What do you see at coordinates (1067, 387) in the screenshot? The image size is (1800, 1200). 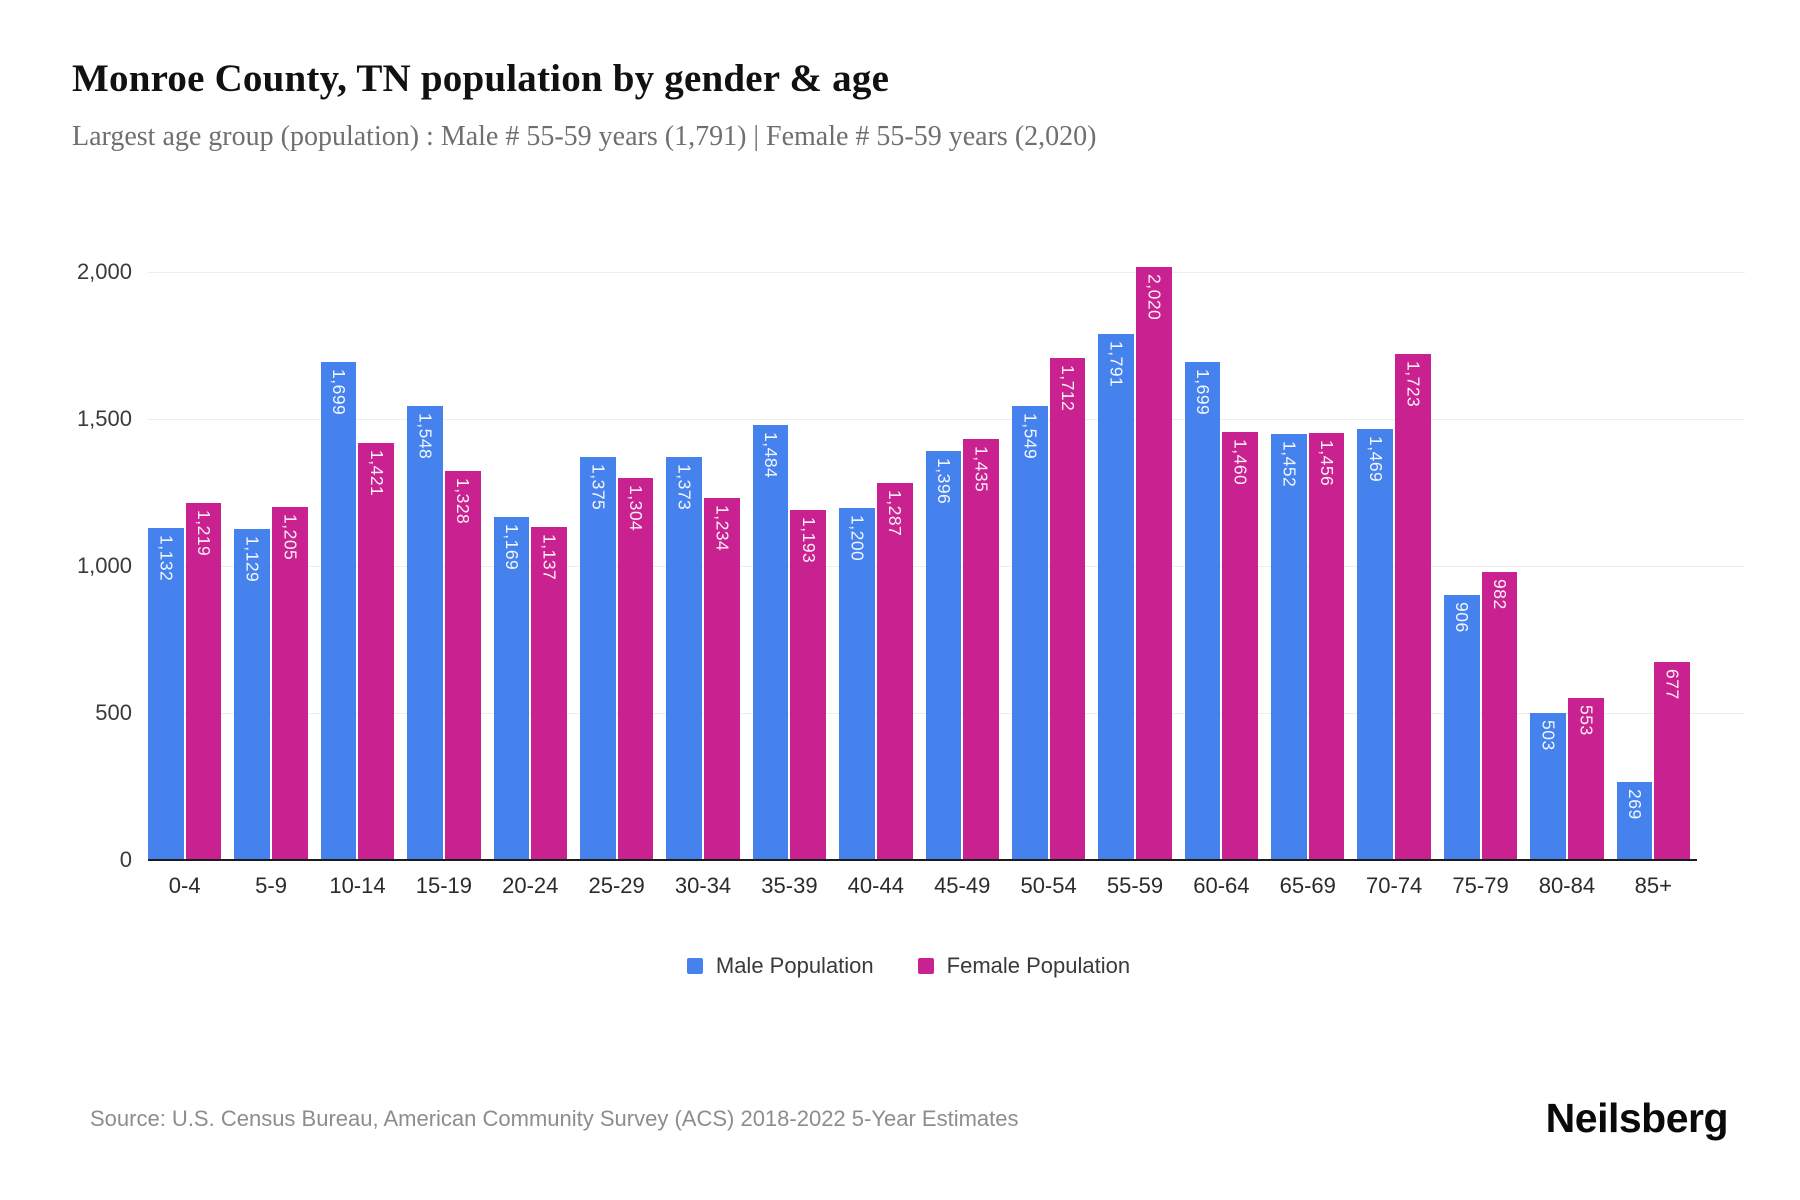 I see `female-bar-value-50-54: 1,712` at bounding box center [1067, 387].